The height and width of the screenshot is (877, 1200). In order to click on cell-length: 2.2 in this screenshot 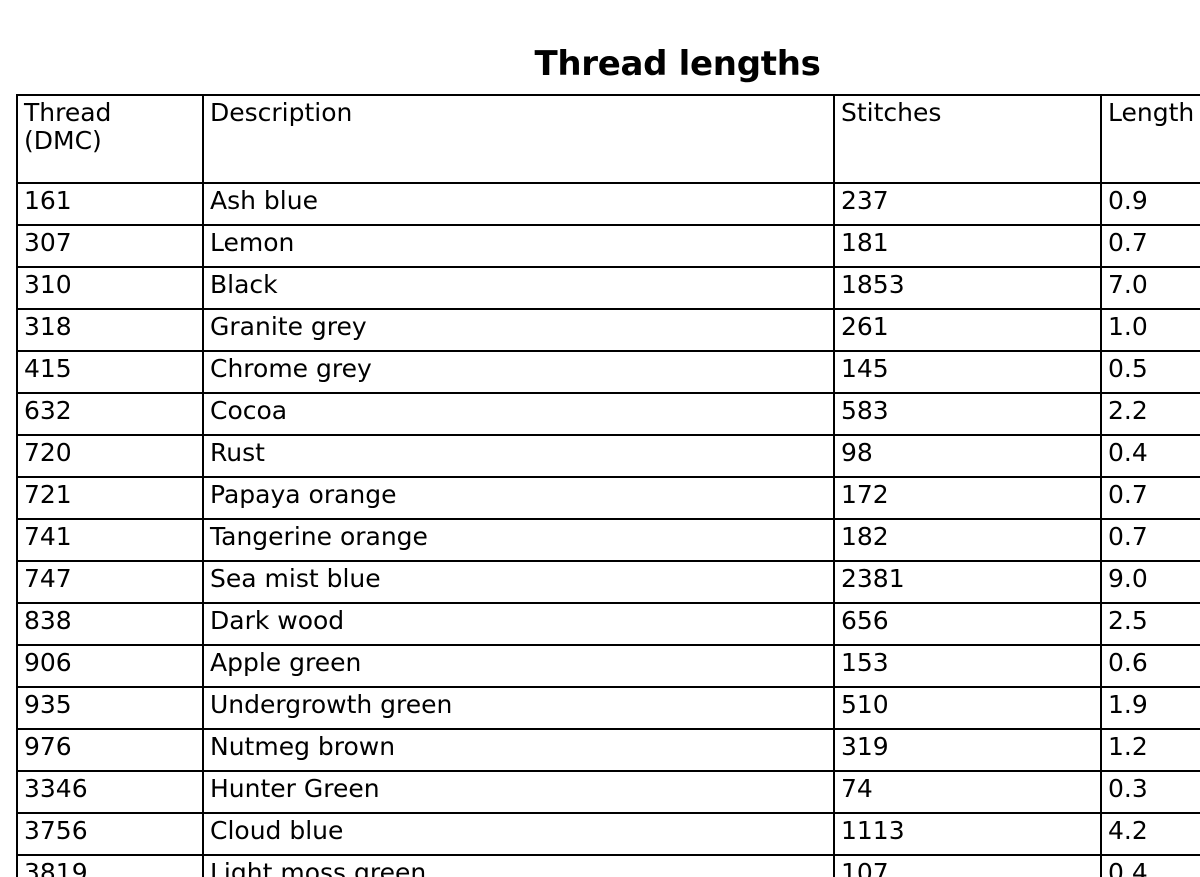, I will do `click(1150, 414)`.